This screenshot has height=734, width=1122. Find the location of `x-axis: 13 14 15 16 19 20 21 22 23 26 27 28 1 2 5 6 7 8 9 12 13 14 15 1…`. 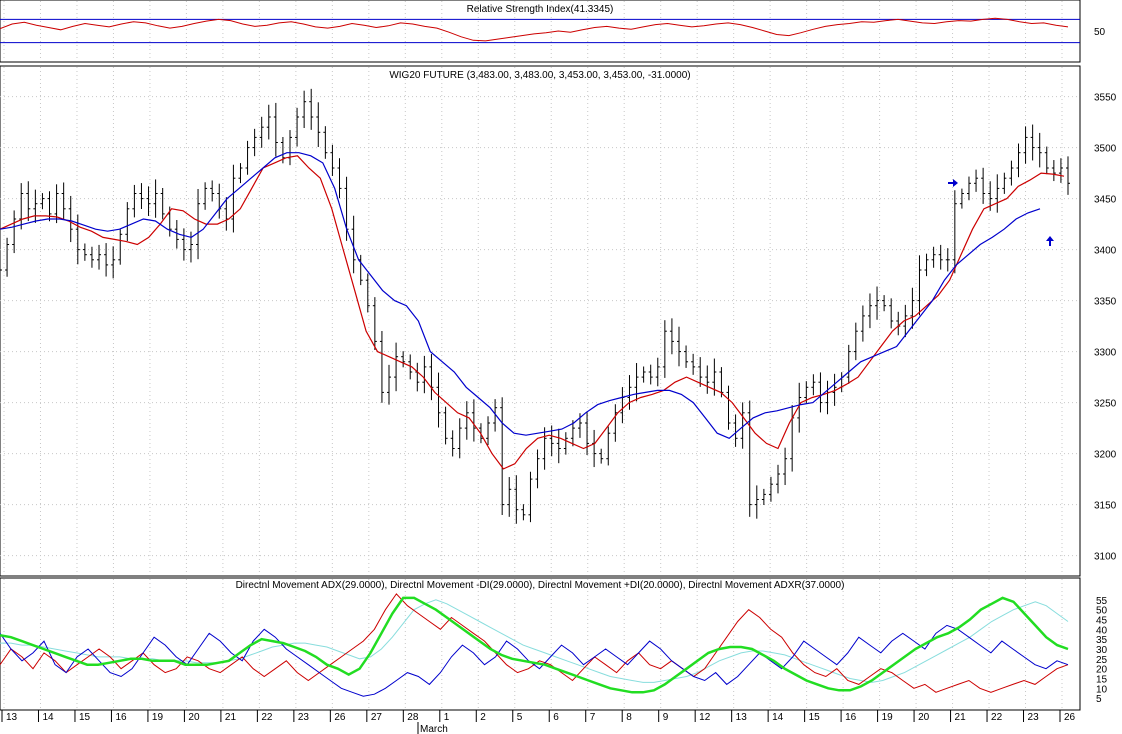

x-axis: 13 14 15 16 19 20 21 22 23 26 27 28 1 2 5 6 7 8 9 12 13 14 15 1… is located at coordinates (540, 721).